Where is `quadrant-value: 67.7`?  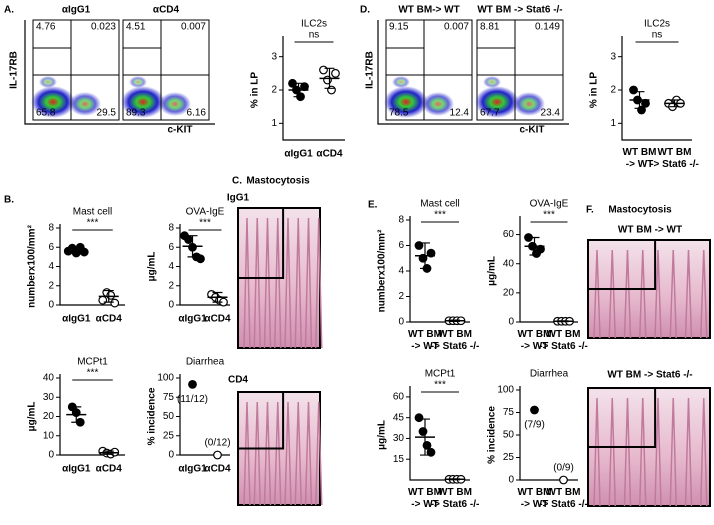 quadrant-value: 67.7 is located at coordinates (490, 113).